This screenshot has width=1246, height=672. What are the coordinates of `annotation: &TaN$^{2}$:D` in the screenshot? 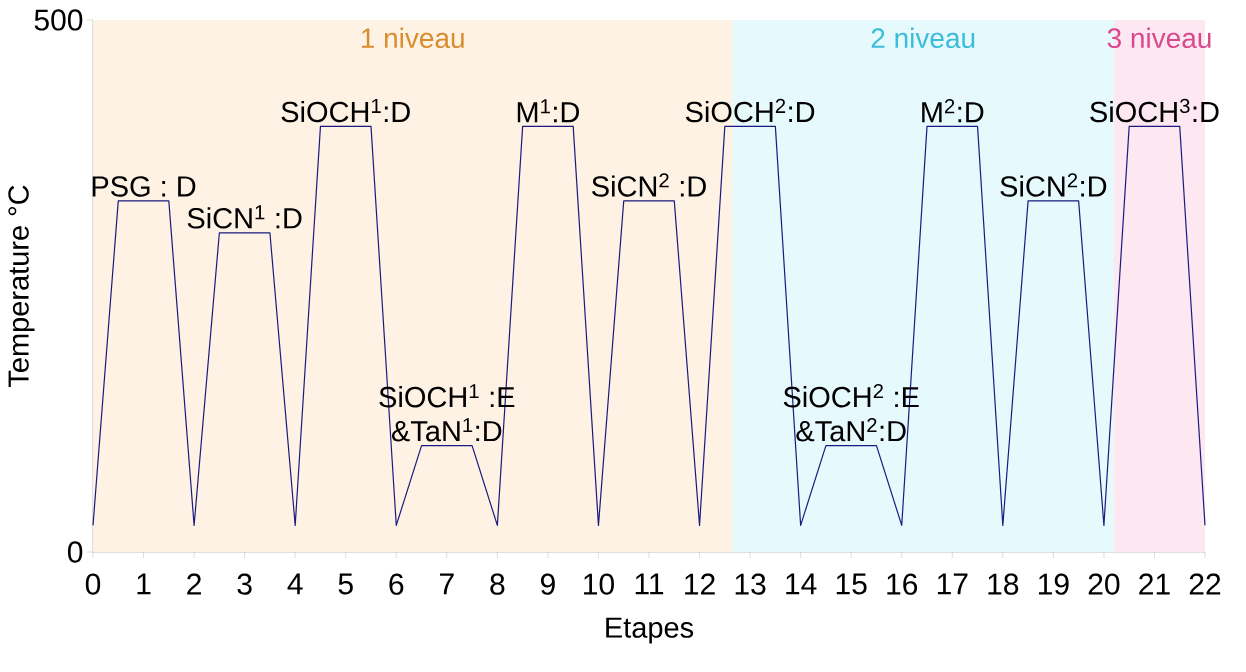 It's located at (851, 429).